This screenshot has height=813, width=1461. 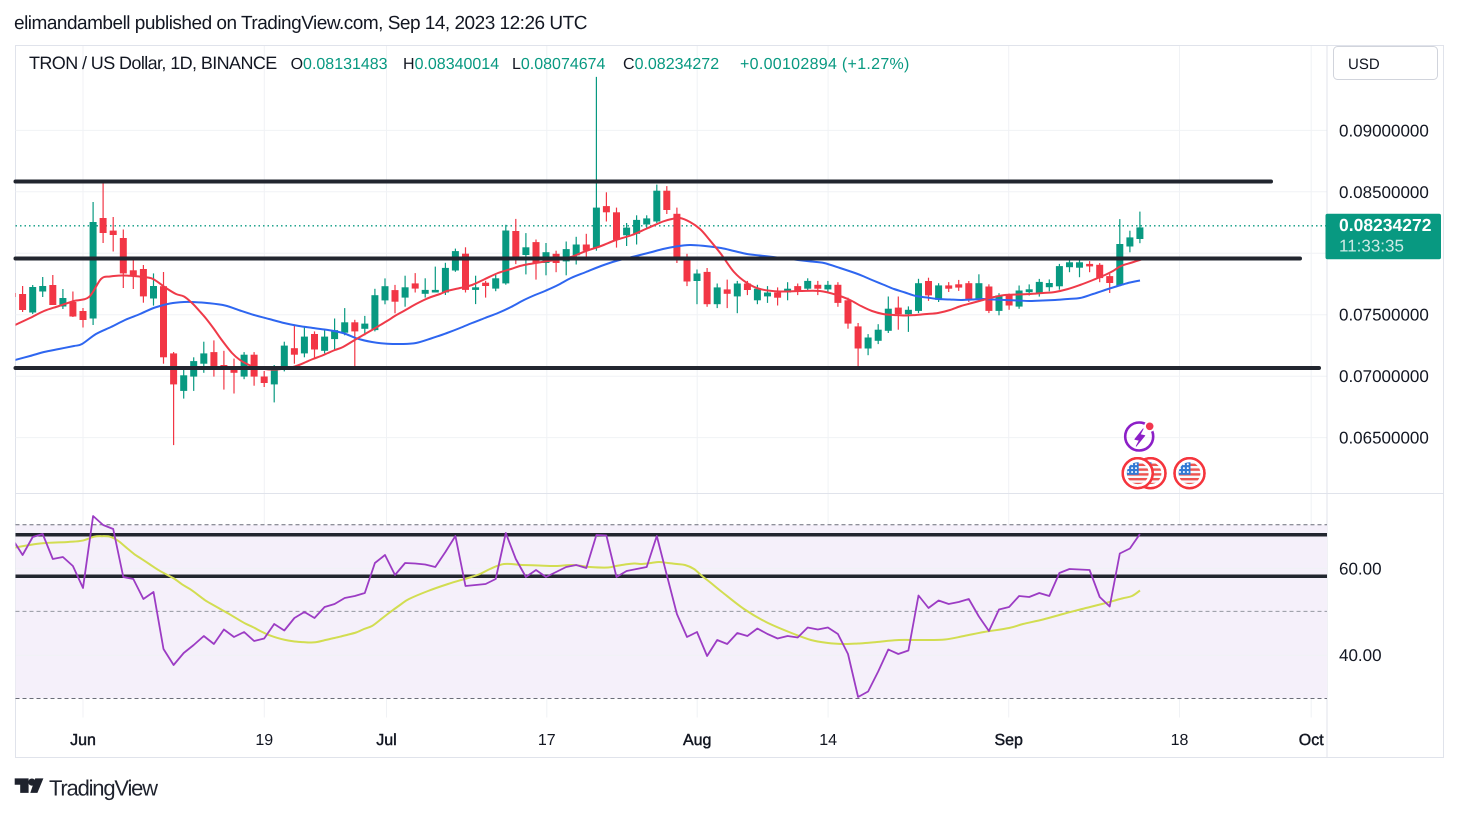 I want to click on svg-text: USD, so click(x=1364, y=64).